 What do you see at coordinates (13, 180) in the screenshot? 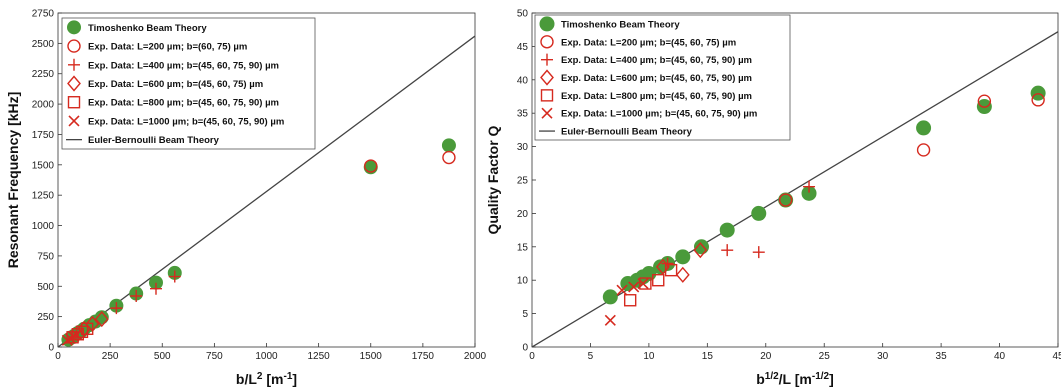
I see `y-axis-label: Resonant Frequency [kHz]` at bounding box center [13, 180].